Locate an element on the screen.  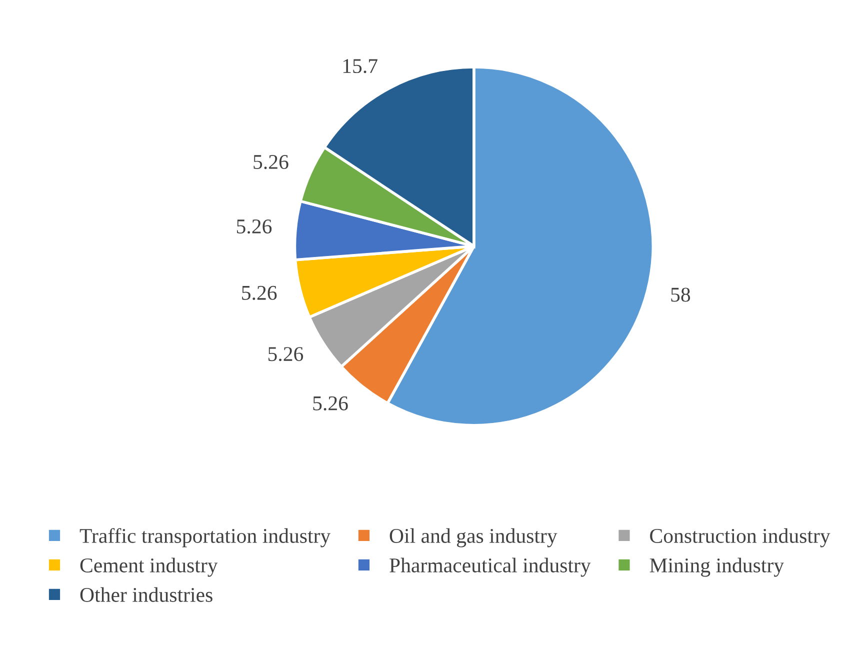
legend-label: Mining industry is located at coordinates (717, 567).